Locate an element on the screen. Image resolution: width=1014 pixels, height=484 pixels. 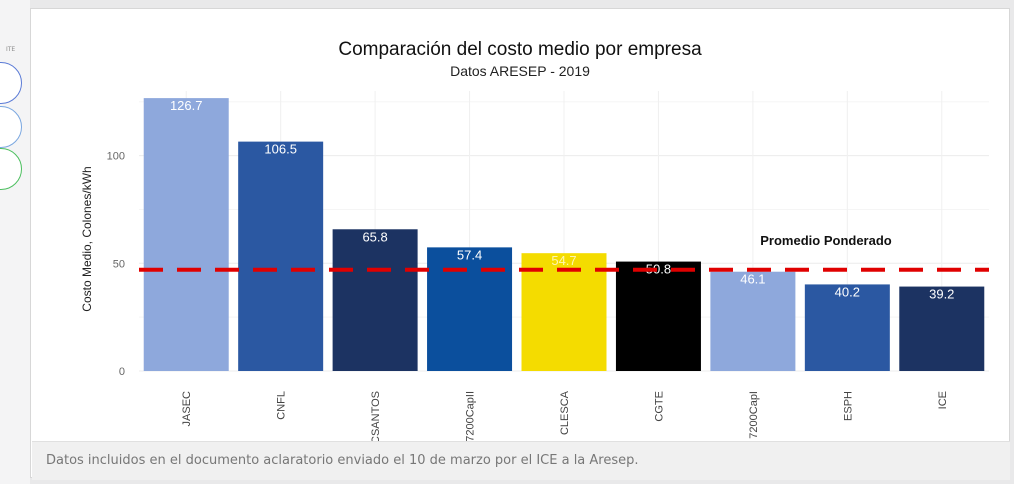
y-tick-label: 100 is located at coordinates (116, 157).